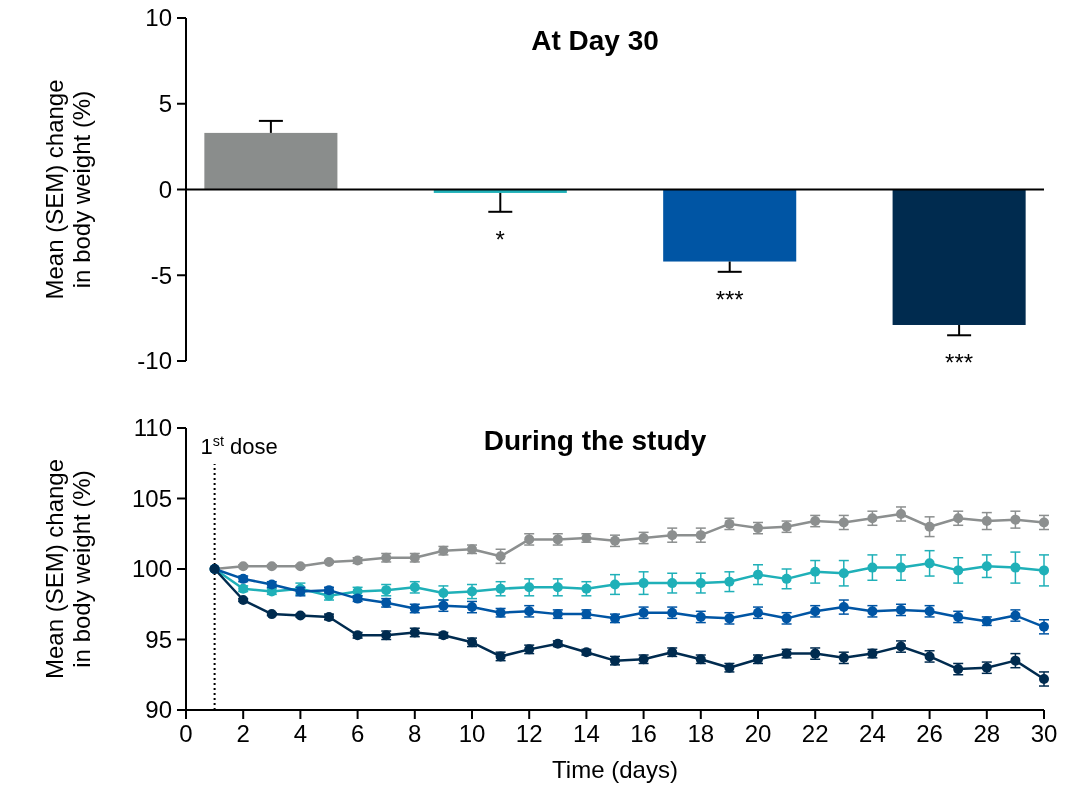  Describe the element at coordinates (158, 639) in the screenshot. I see `y-tick-label: 95` at that location.